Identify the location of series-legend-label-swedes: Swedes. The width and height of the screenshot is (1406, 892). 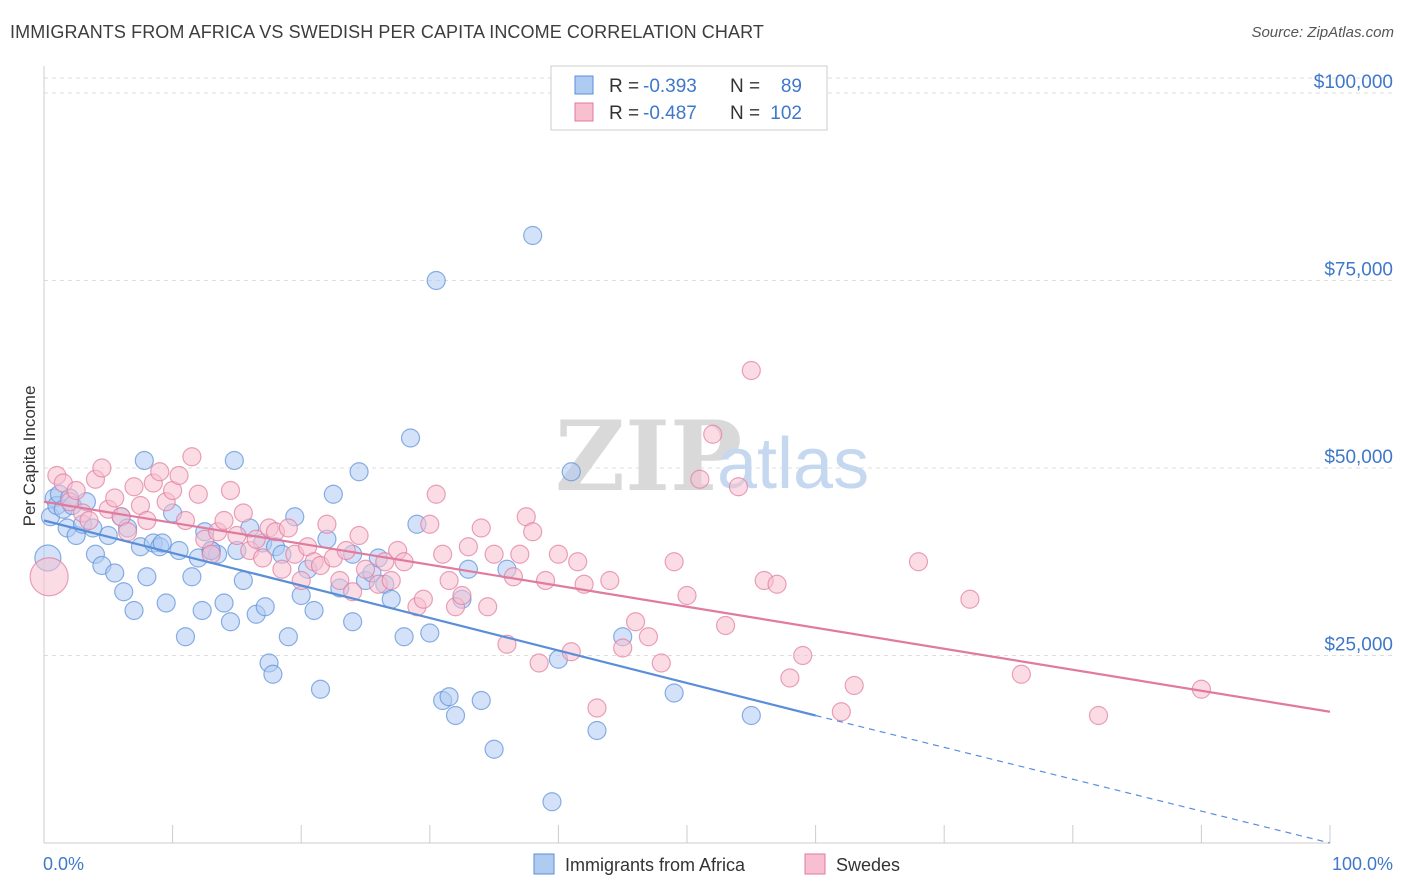
(868, 865).